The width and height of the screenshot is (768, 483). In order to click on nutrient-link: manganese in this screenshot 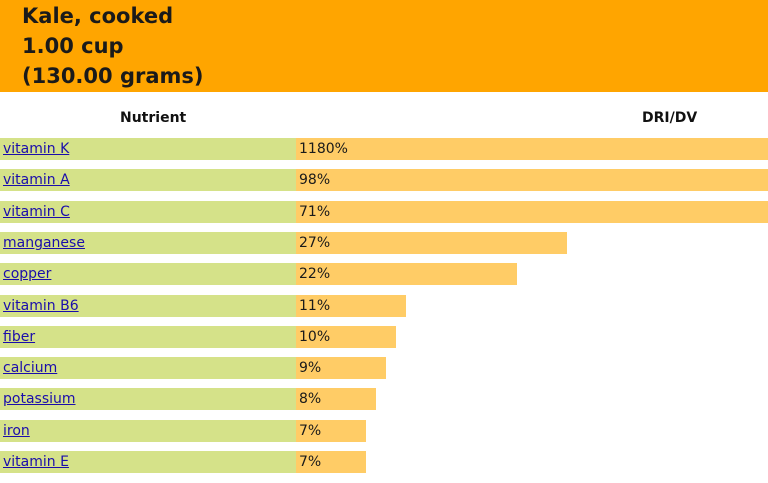, I will do `click(44, 243)`.